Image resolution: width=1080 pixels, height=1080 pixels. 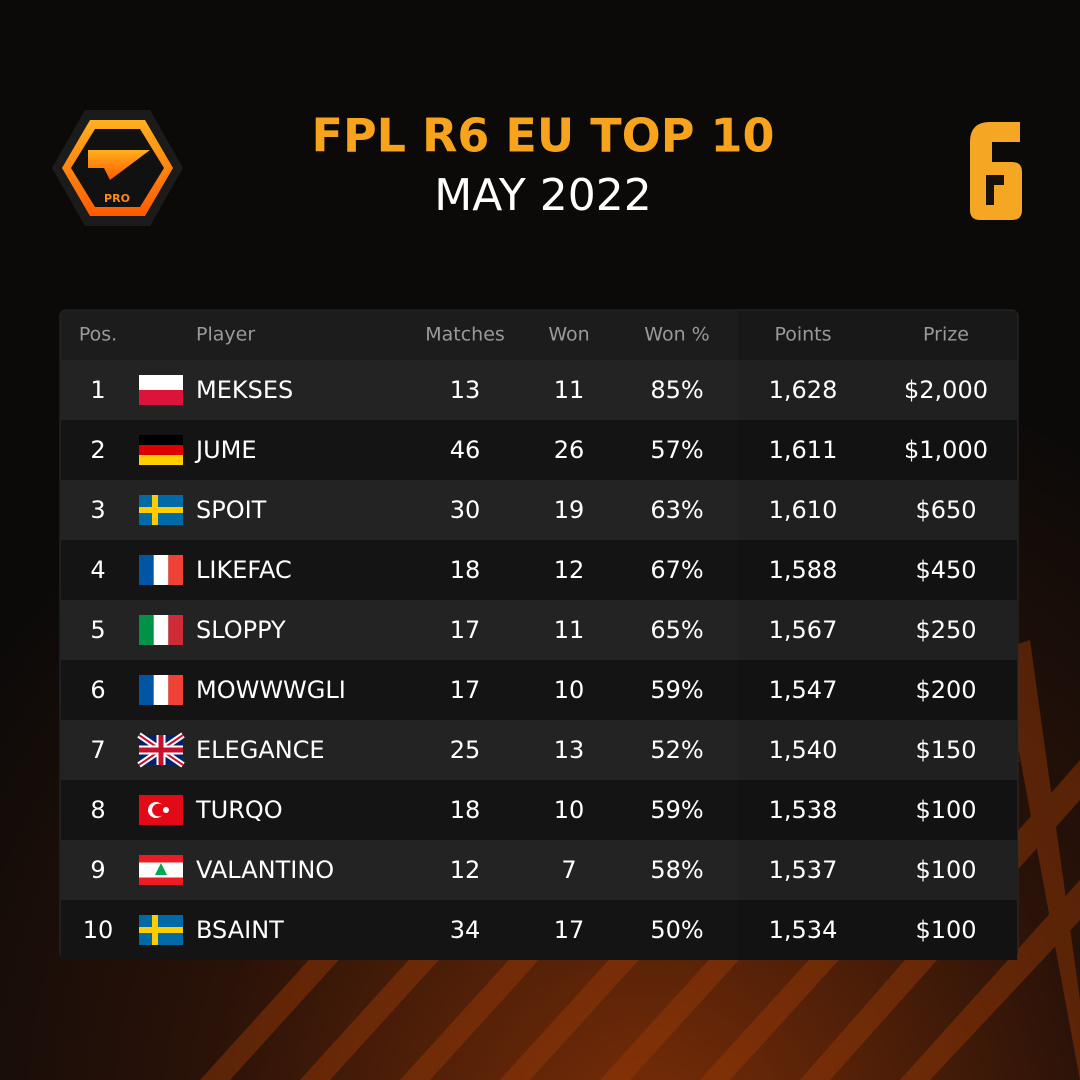 I want to click on subtitle: MAY 2022, so click(x=543, y=195).